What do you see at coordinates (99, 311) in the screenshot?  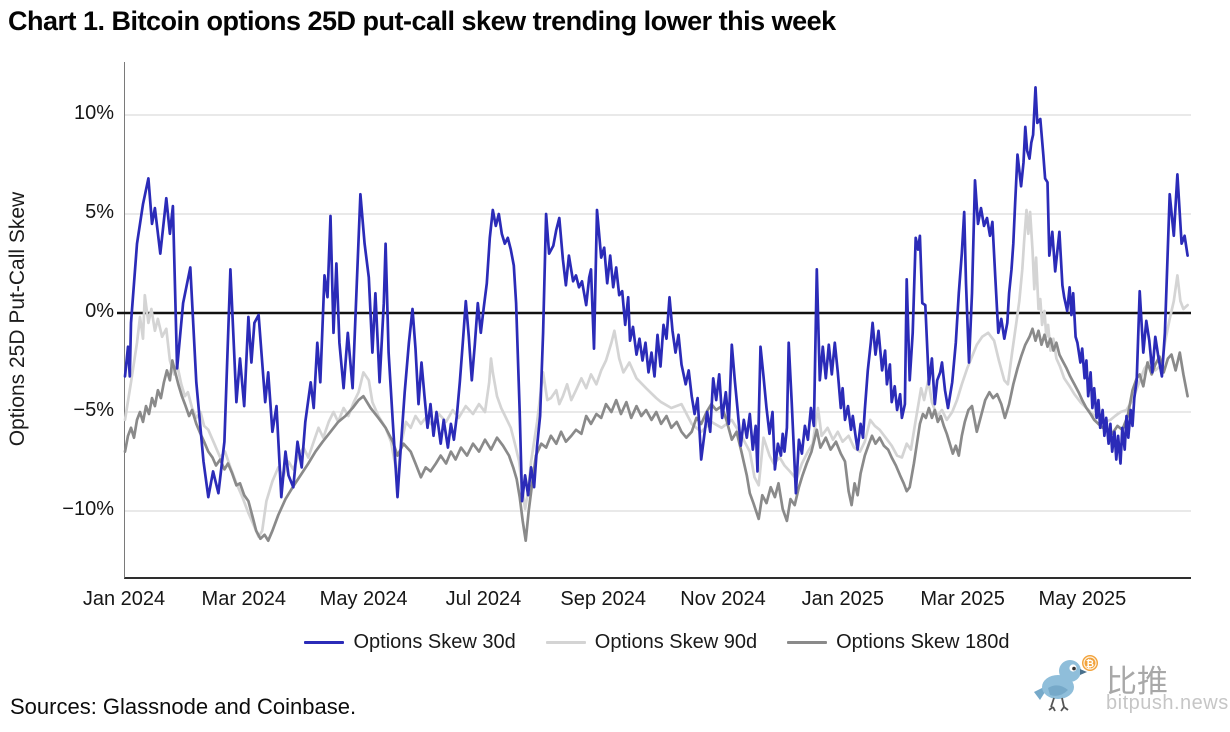 I see `y-tick-label: 0%` at bounding box center [99, 311].